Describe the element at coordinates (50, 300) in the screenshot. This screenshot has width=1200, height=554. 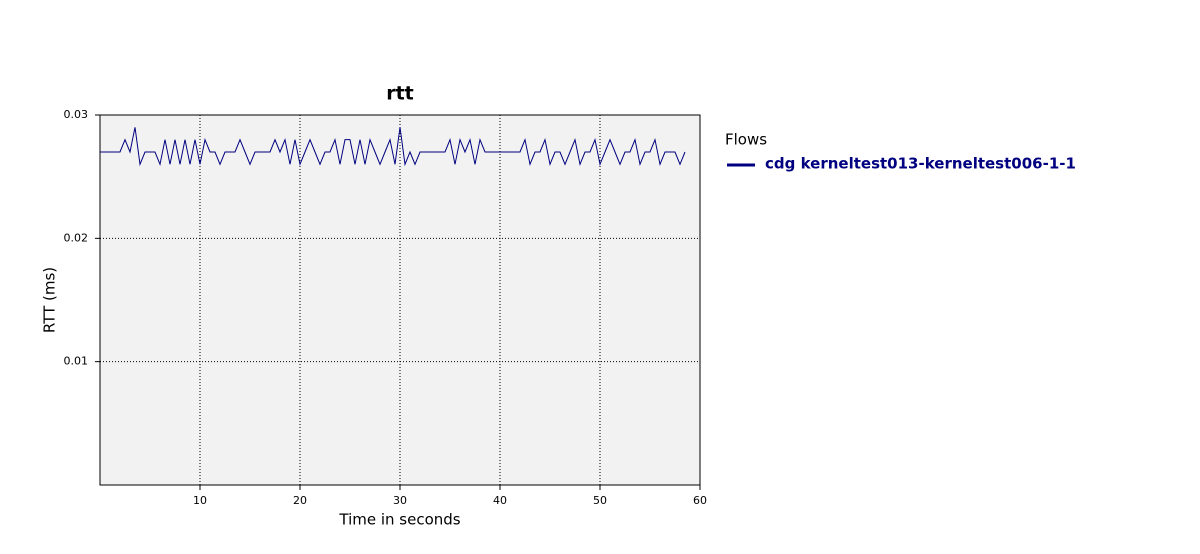
I see `y-axis-label: RTT (ms)` at that location.